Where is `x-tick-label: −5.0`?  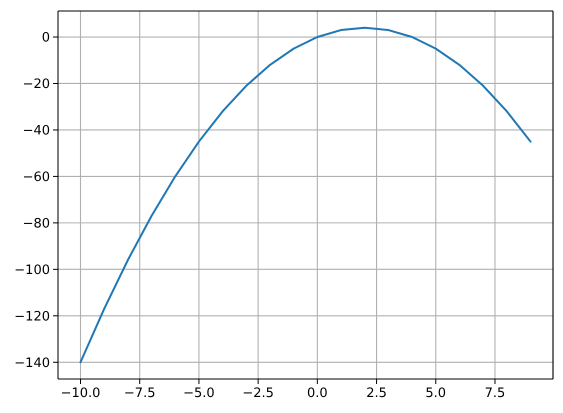
x-tick-label: −5.0 is located at coordinates (199, 394).